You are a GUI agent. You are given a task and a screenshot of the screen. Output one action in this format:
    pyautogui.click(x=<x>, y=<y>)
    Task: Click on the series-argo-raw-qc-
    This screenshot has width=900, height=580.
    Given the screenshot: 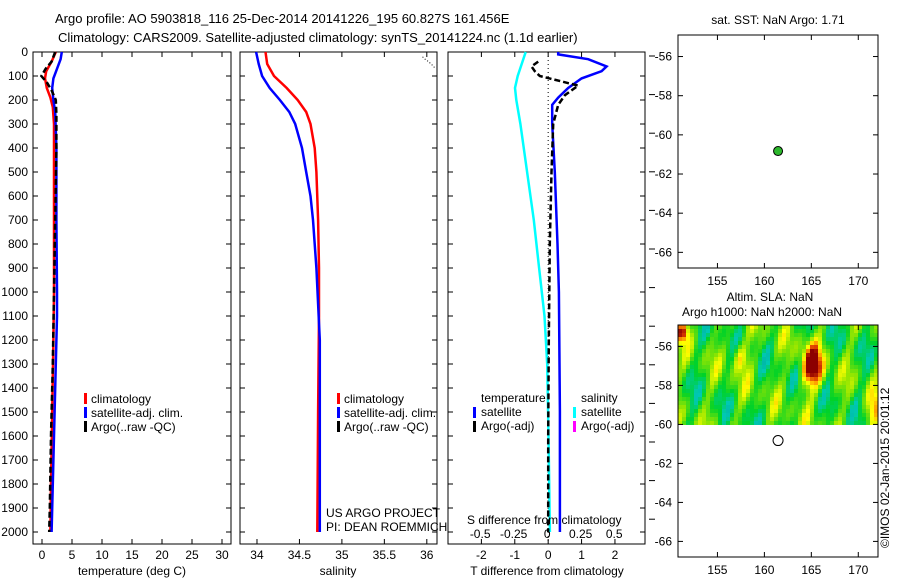 What is the action you would take?
    pyautogui.click(x=48, y=292)
    